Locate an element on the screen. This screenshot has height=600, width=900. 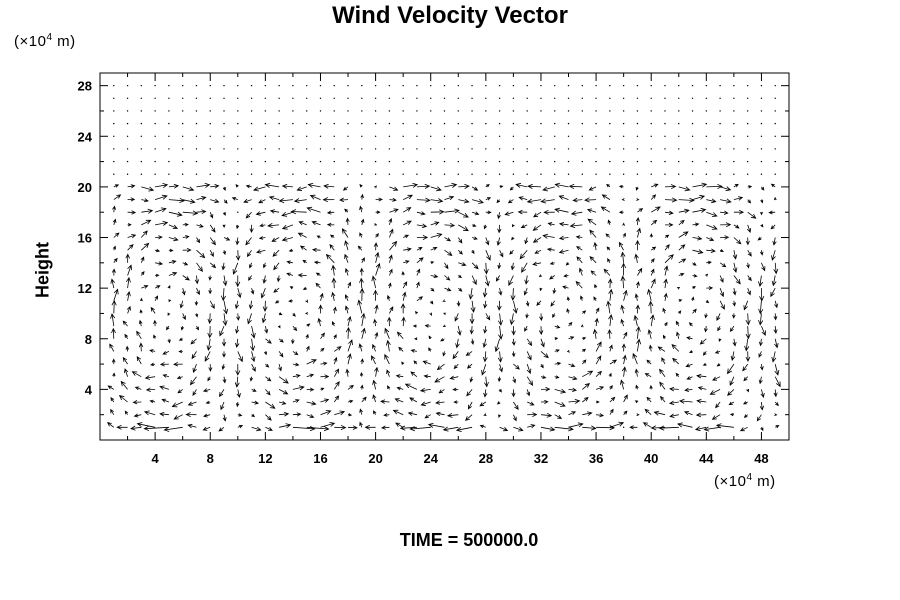
y-tick-label: 16 is located at coordinates (85, 238).